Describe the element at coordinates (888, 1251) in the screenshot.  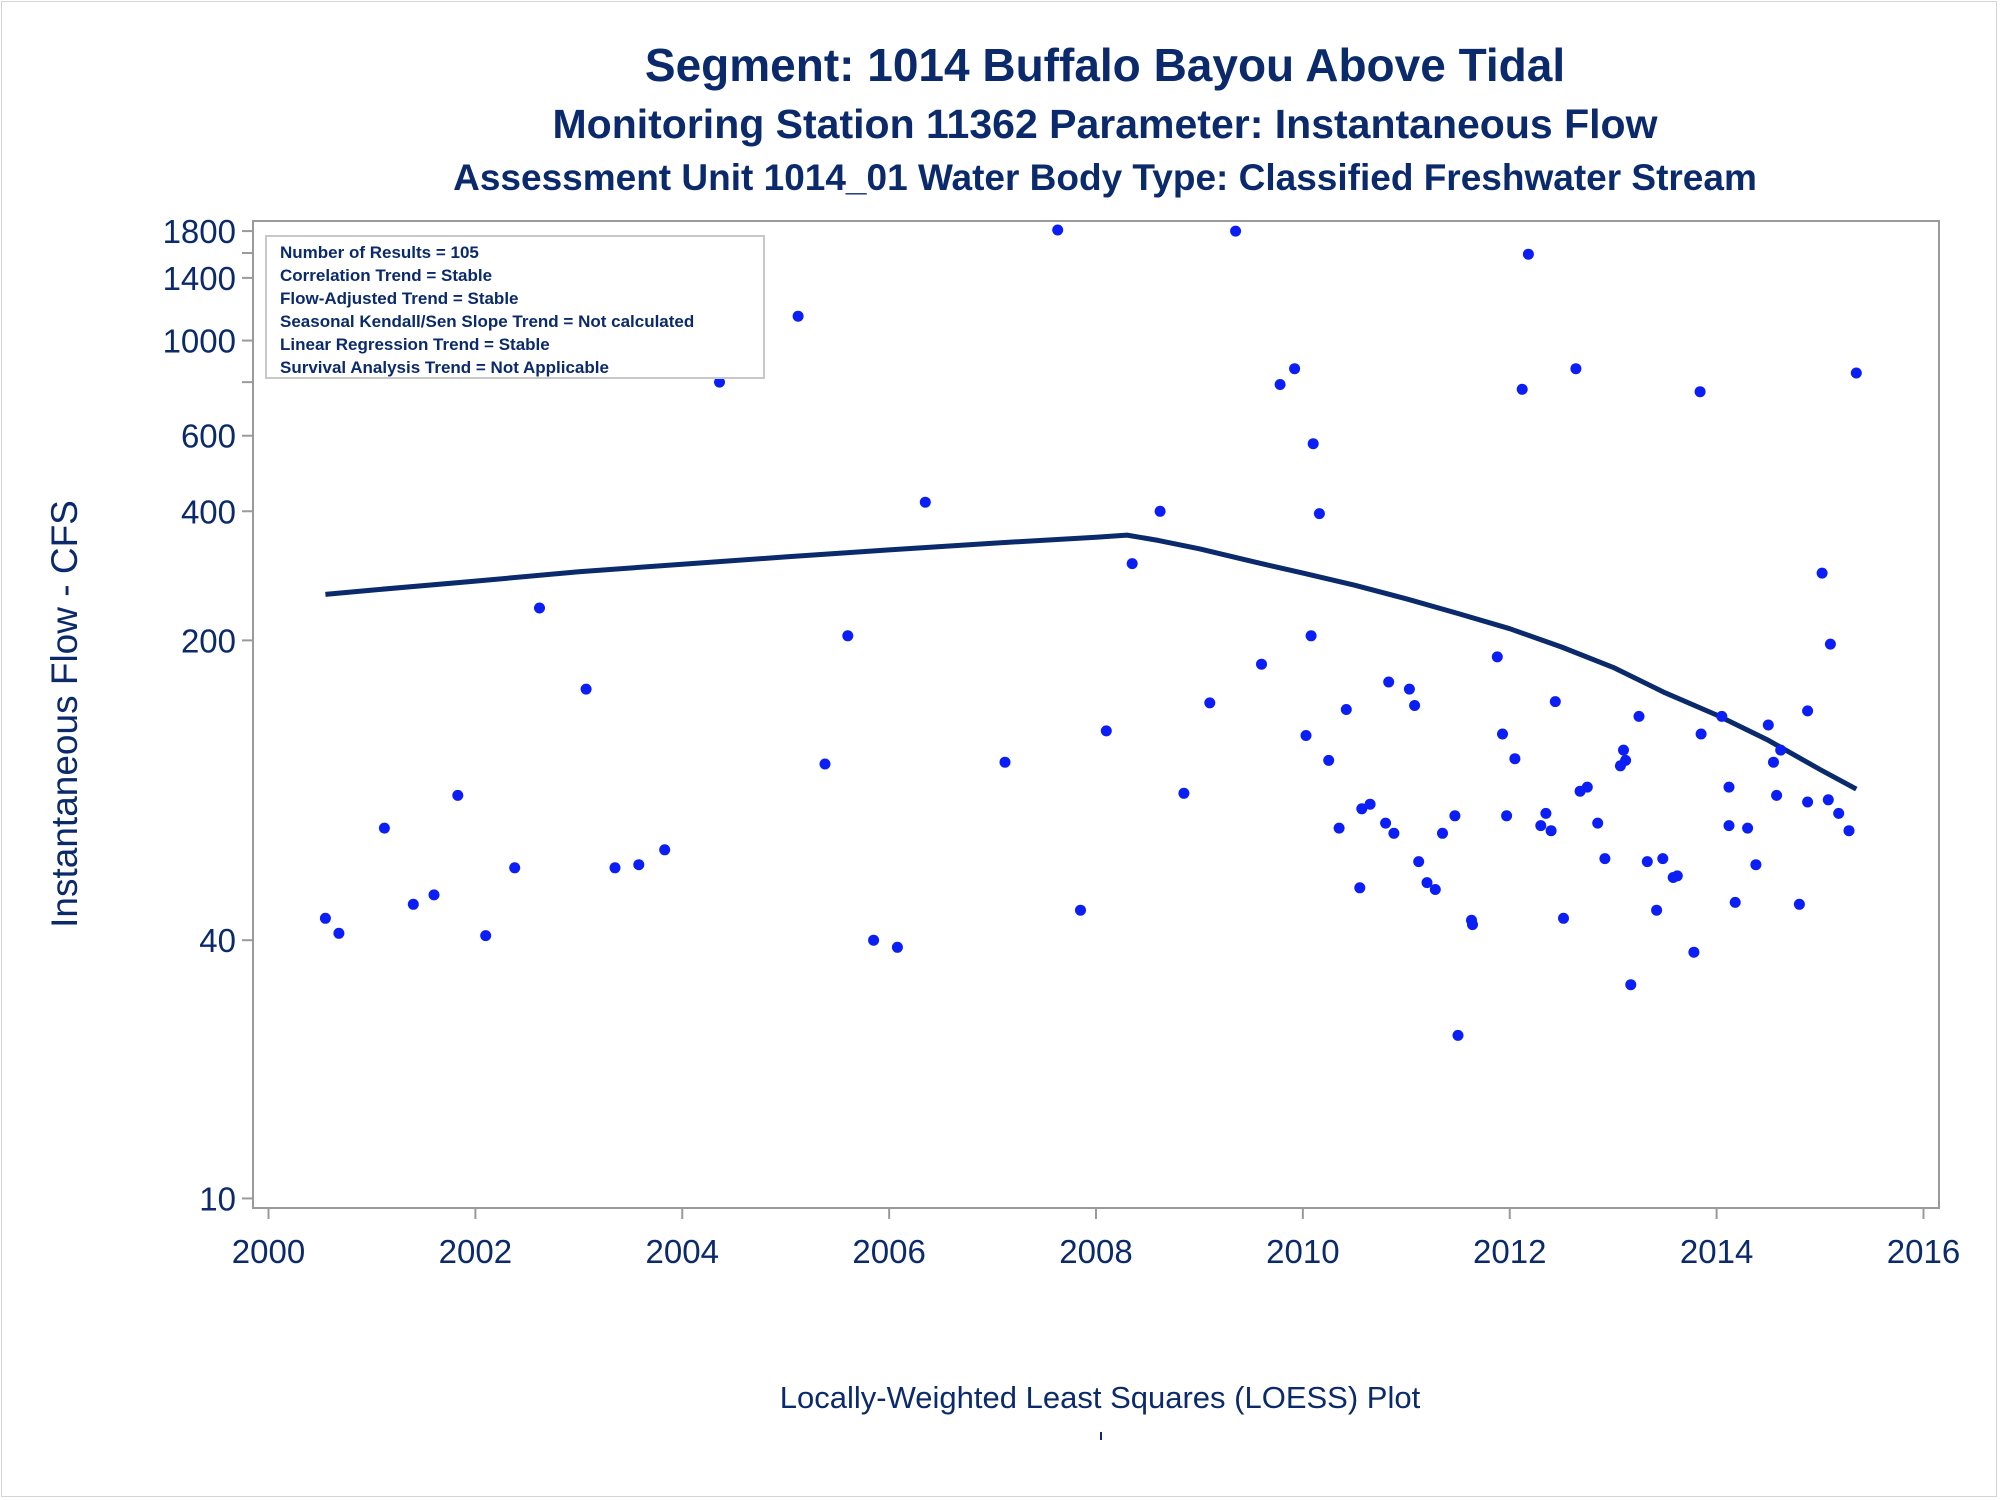
I see `x-tick-label: 2006` at that location.